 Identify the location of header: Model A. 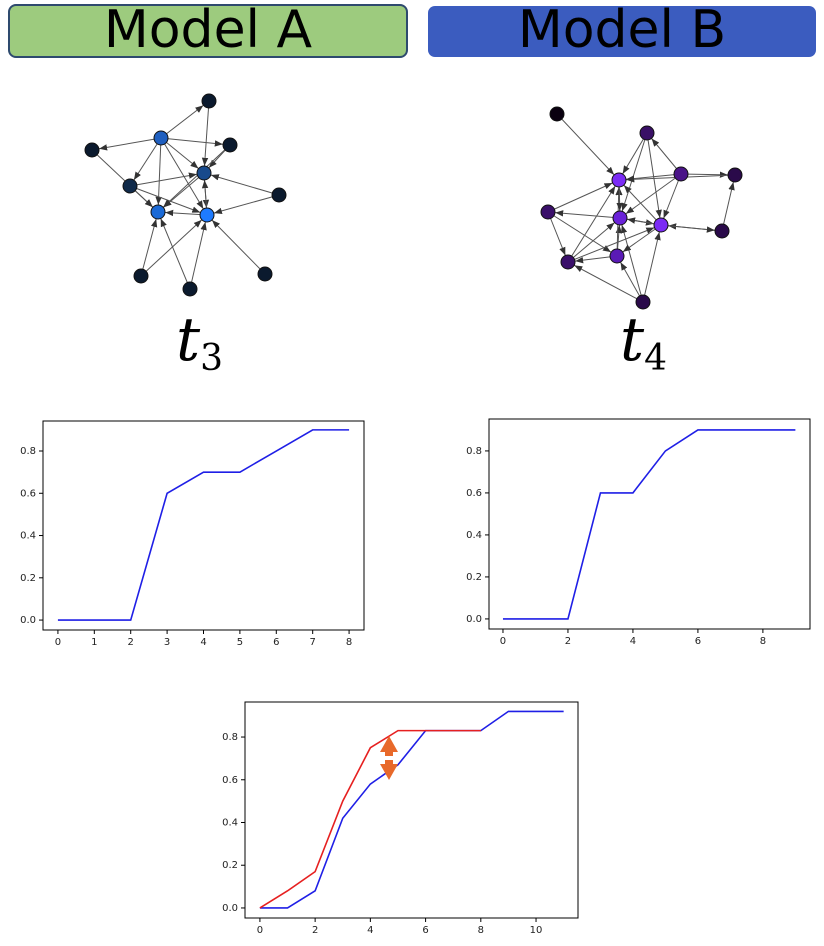
(208, 30).